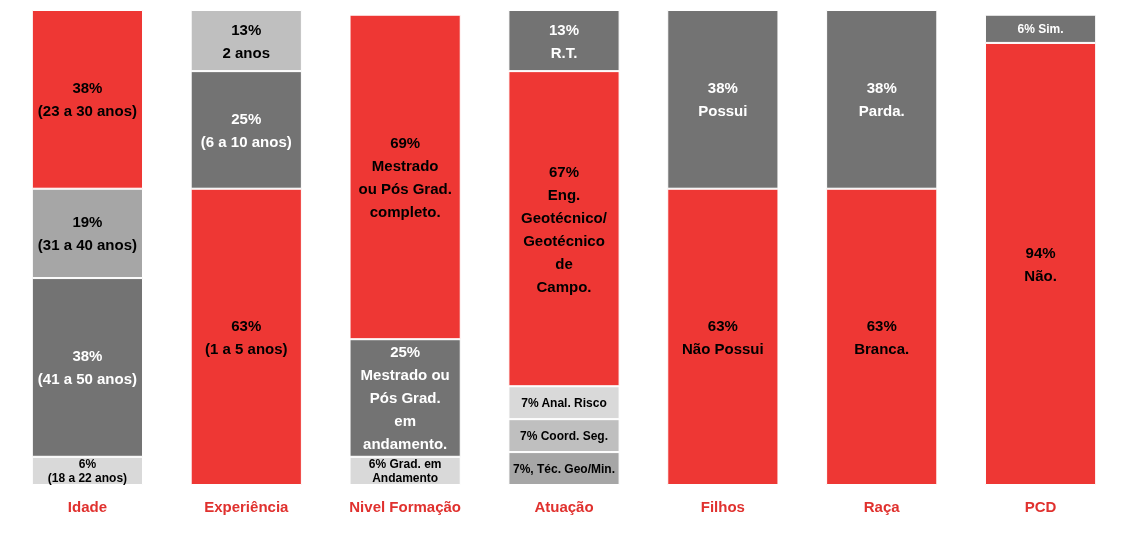 This screenshot has width=1128, height=533. What do you see at coordinates (564, 228) in the screenshot?
I see `data-label: 67% Eng. Geotécnico/ Geotécnico de Campo.` at bounding box center [564, 228].